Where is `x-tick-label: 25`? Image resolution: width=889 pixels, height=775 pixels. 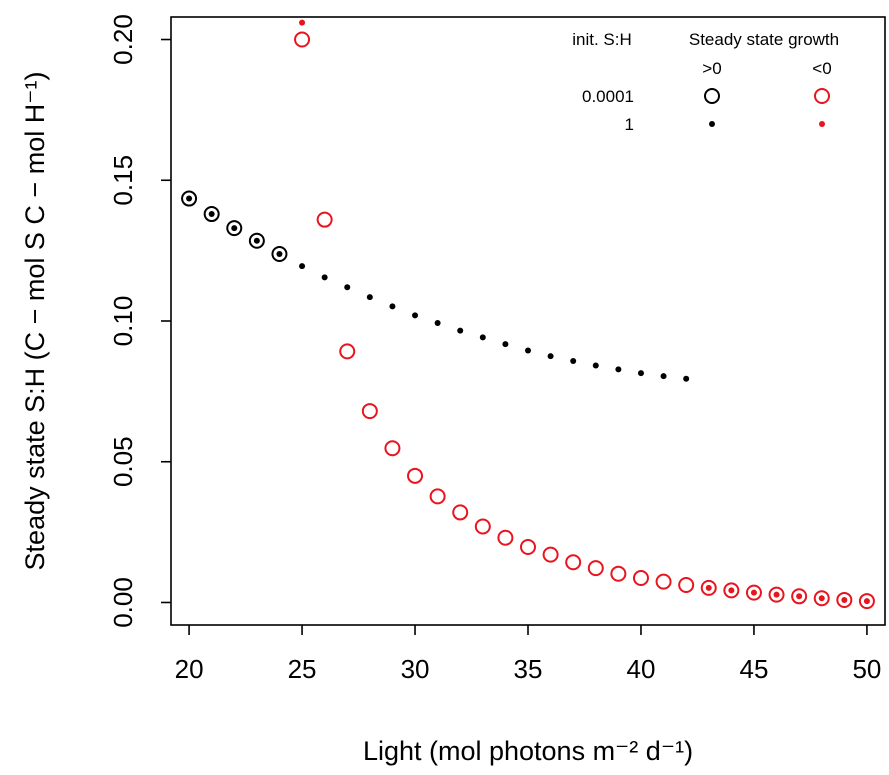
x-tick-label: 25 is located at coordinates (302, 669).